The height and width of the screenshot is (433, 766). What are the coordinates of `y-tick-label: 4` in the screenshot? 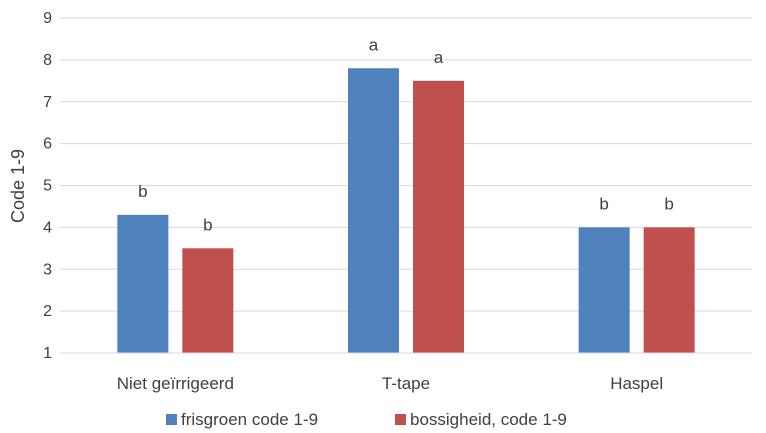 It's located at (47, 227).